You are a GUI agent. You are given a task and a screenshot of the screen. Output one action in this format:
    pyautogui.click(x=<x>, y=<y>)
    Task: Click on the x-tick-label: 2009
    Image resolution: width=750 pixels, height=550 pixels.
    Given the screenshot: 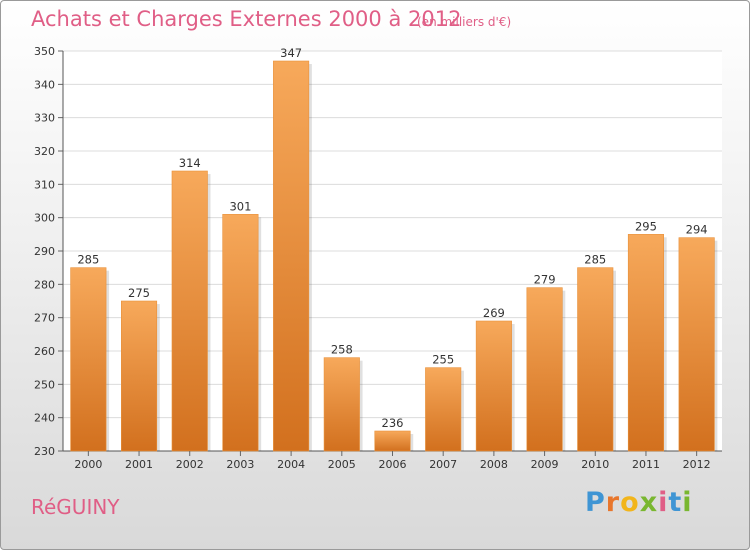 What is the action you would take?
    pyautogui.click(x=545, y=464)
    